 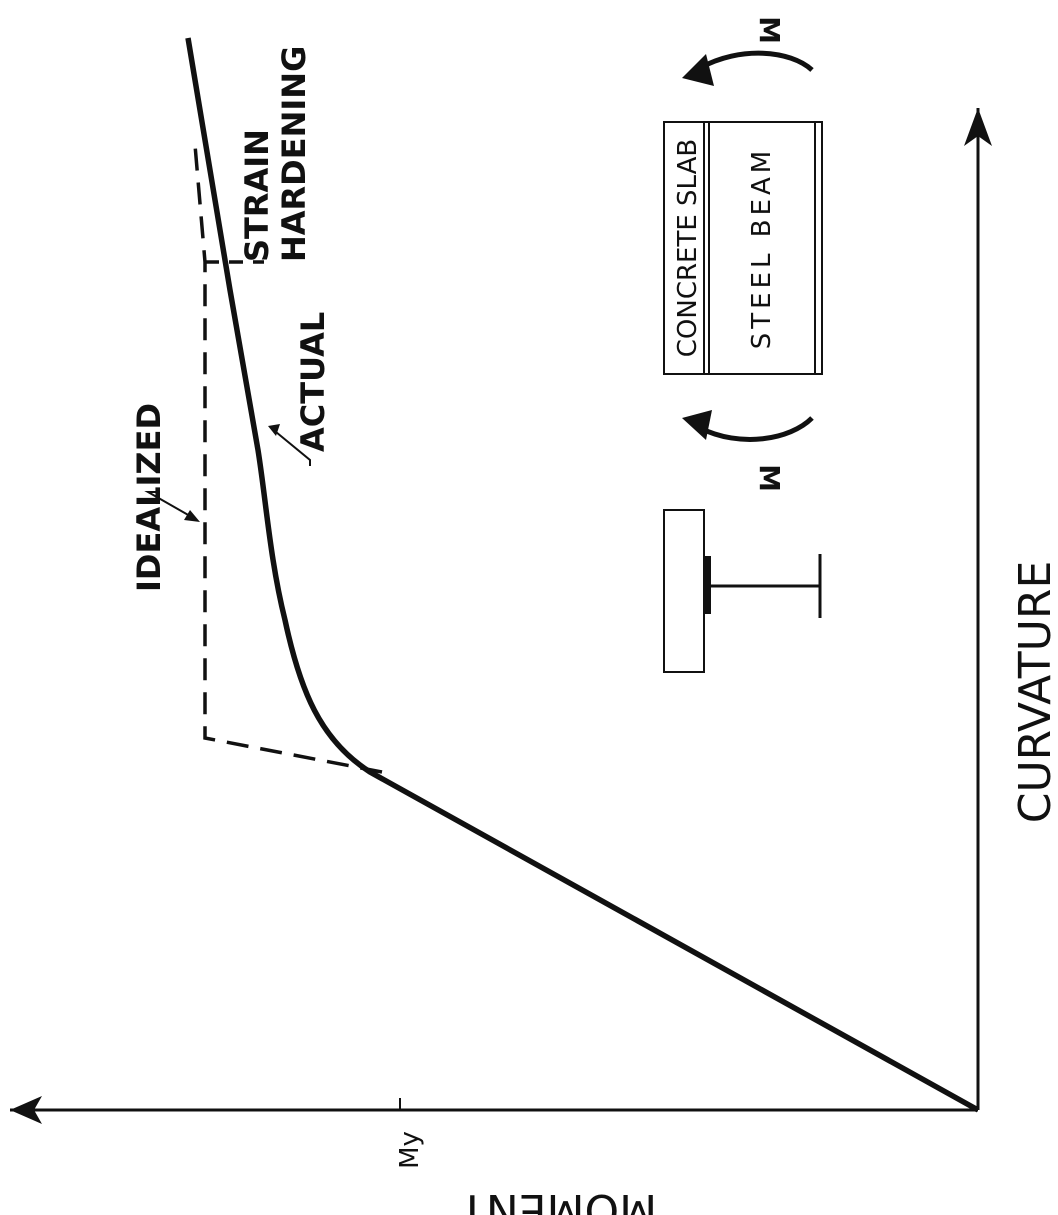 I want to click on moment-axis-title: MOMENT, so click(x=558, y=1199).